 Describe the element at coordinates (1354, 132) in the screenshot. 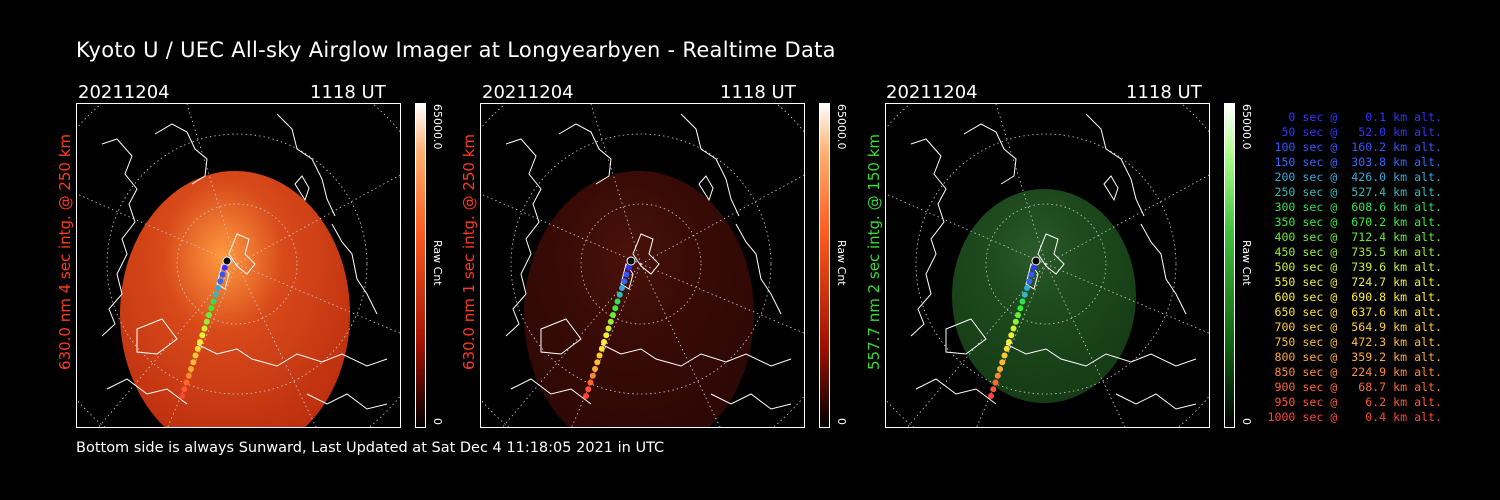

I see `legend-row: 50 sec @ 52.0 km alt.` at that location.